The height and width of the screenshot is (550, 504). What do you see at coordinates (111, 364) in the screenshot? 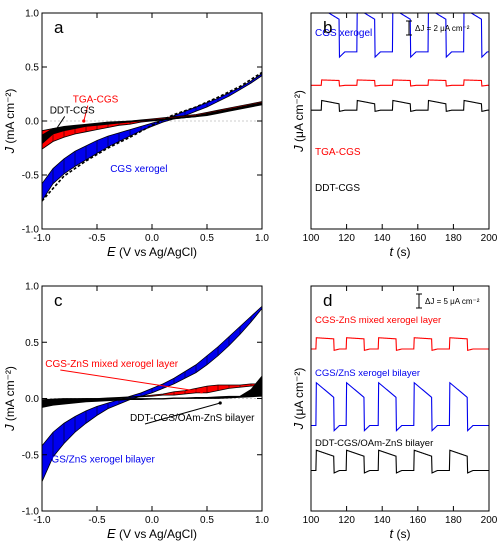
I see `annotation-c-0: CGS-ZnS mixed xerogel layer` at bounding box center [111, 364].